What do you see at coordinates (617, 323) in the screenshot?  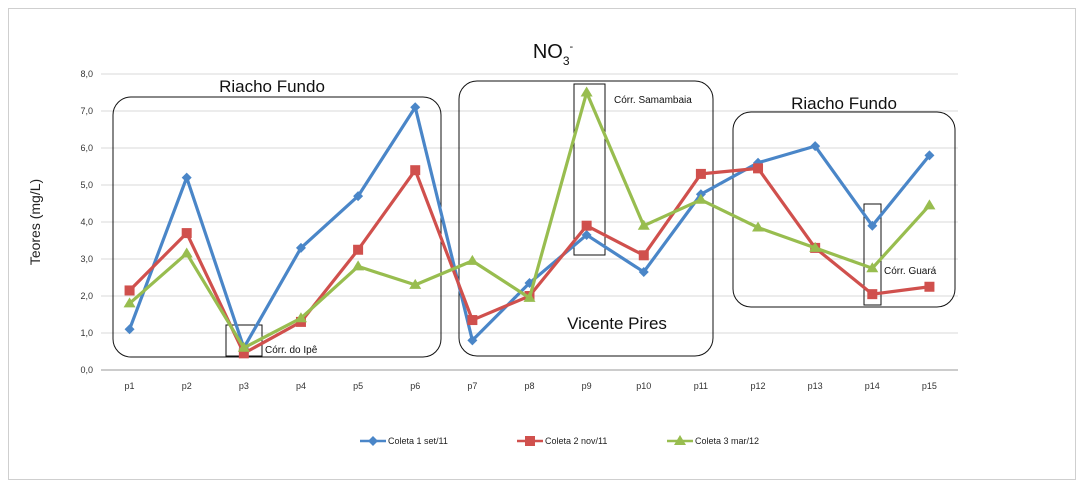 I see `vicente-pires-label: Vicente Pires` at bounding box center [617, 323].